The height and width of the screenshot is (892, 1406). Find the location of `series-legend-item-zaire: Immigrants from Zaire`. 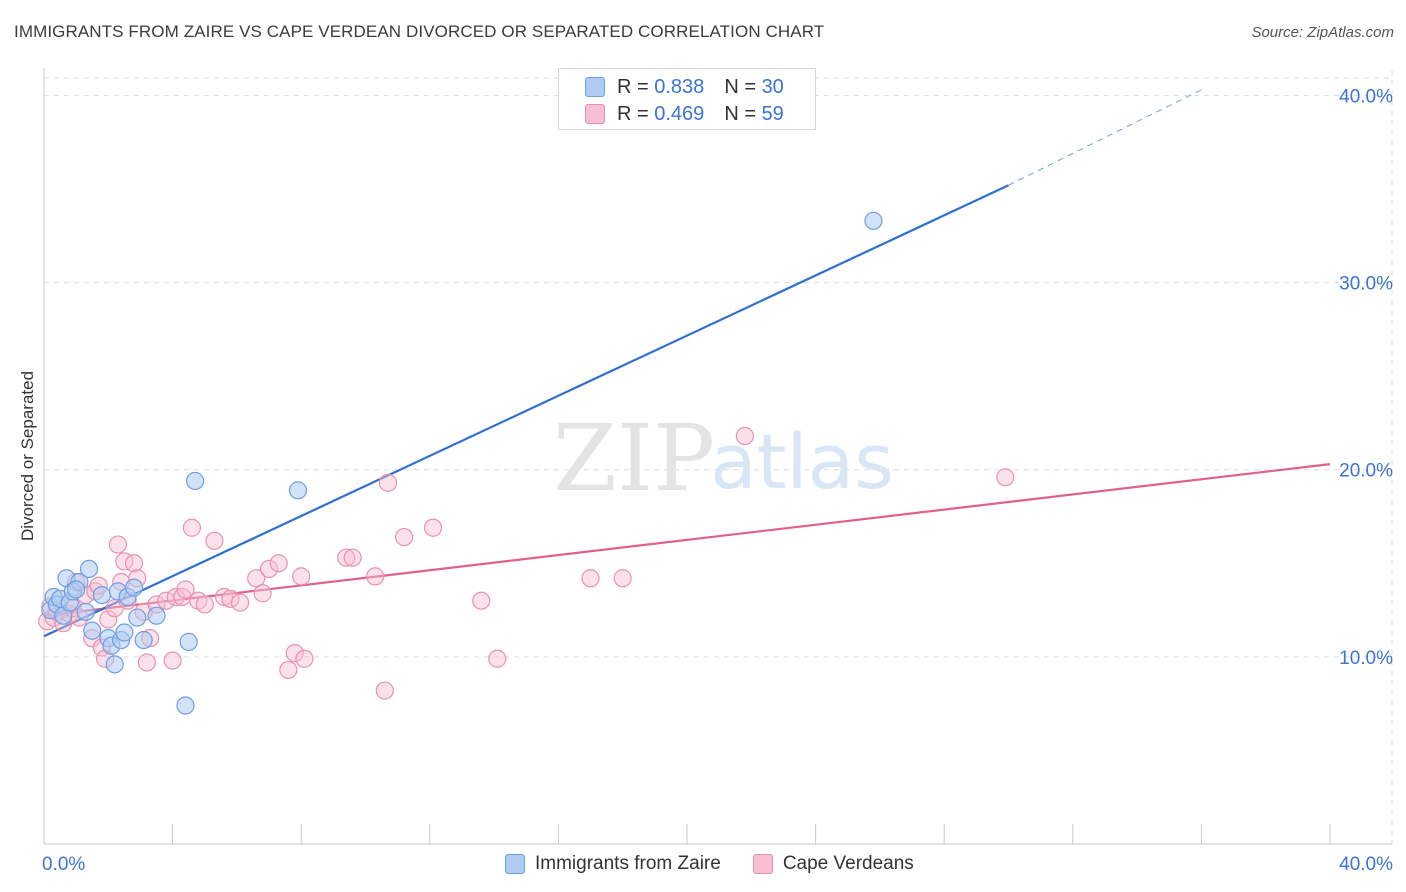

series-legend-item-zaire: Immigrants from Zaire is located at coordinates (613, 864).